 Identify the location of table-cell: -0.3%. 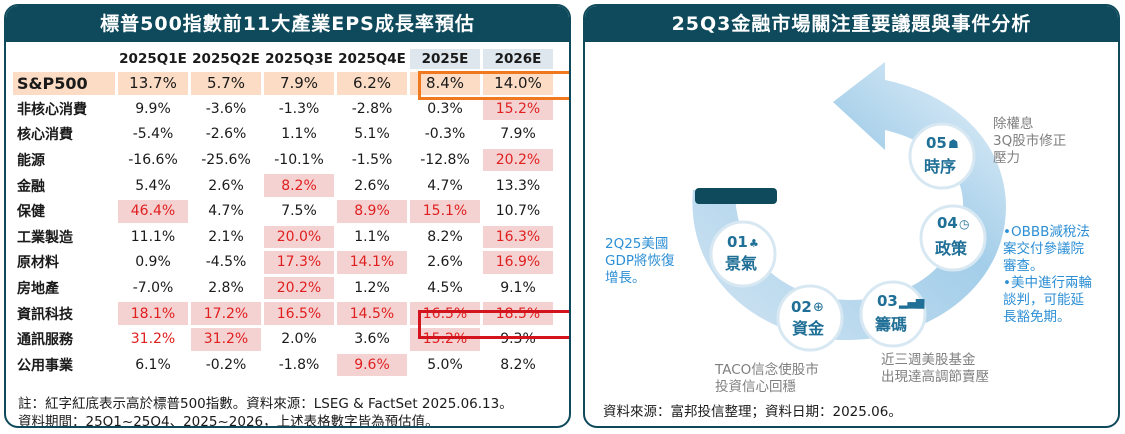
(445, 134).